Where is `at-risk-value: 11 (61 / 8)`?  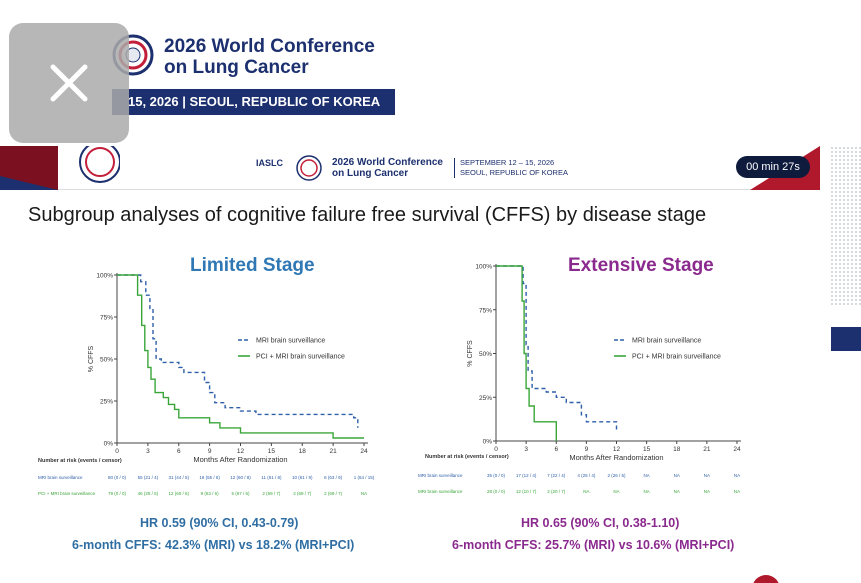 at-risk-value: 11 (61 / 8) is located at coordinates (271, 477).